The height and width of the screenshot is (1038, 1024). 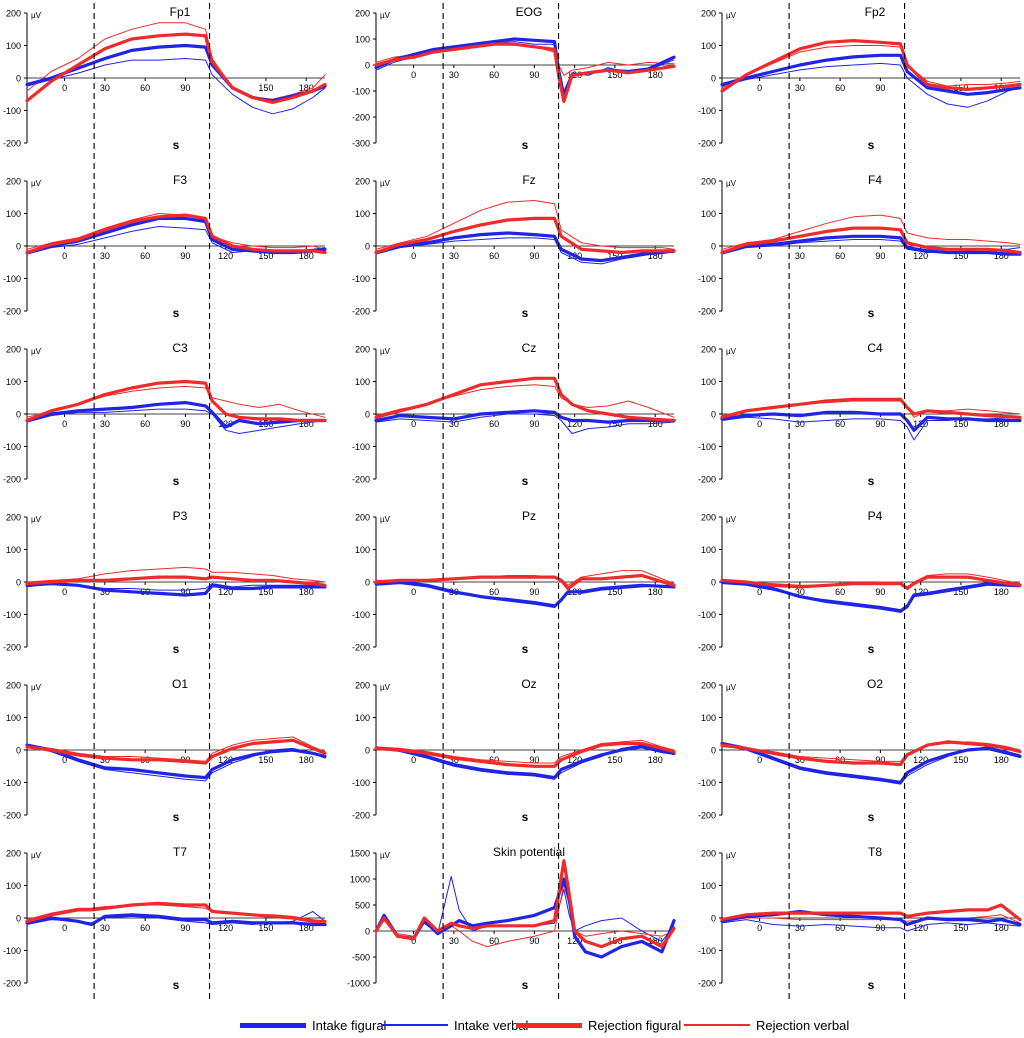 I want to click on panel-cz: -200 -100 0 100 200 µV 0 30 60 90 120 150 180 s Cz, so click(x=514, y=414).